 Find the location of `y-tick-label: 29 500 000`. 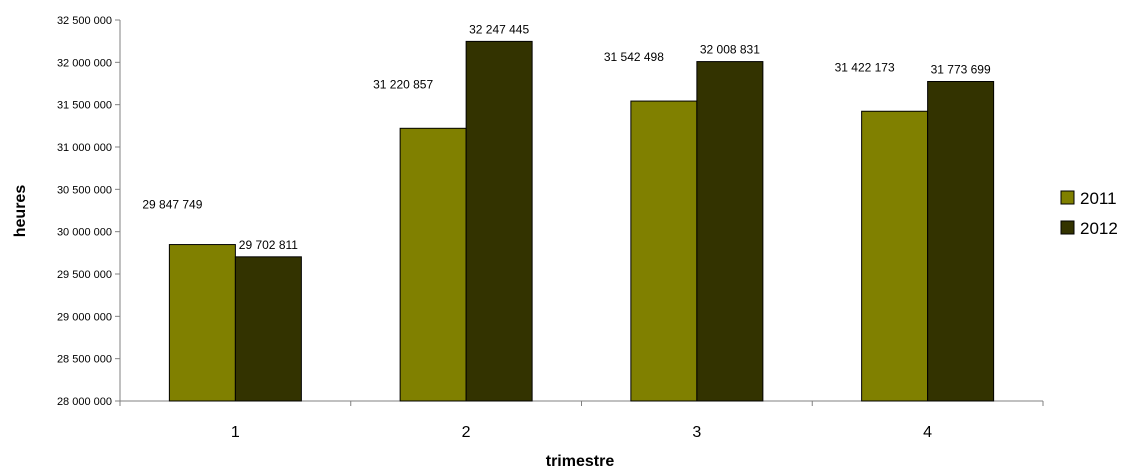

y-tick-label: 29 500 000 is located at coordinates (84, 275).